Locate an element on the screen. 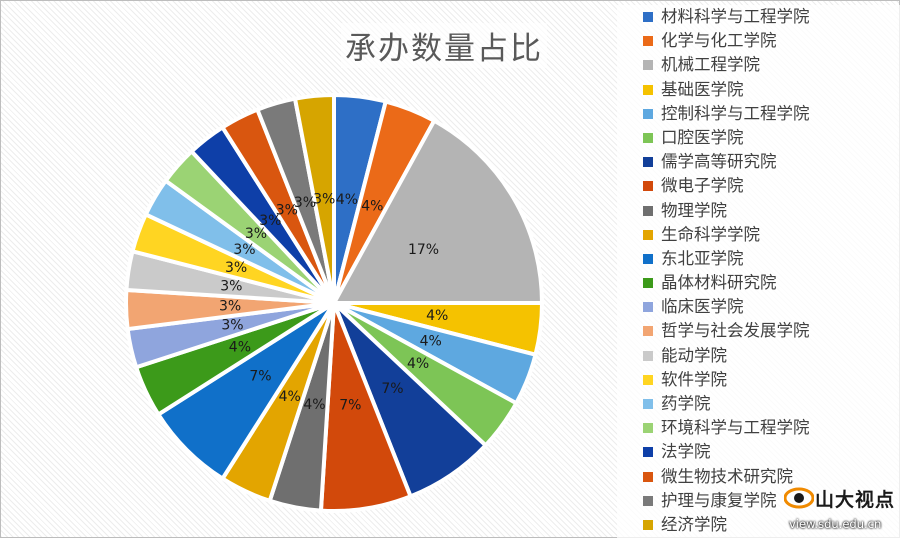 The height and width of the screenshot is (539, 900). legend-item: 基础医学院 is located at coordinates (758, 90).